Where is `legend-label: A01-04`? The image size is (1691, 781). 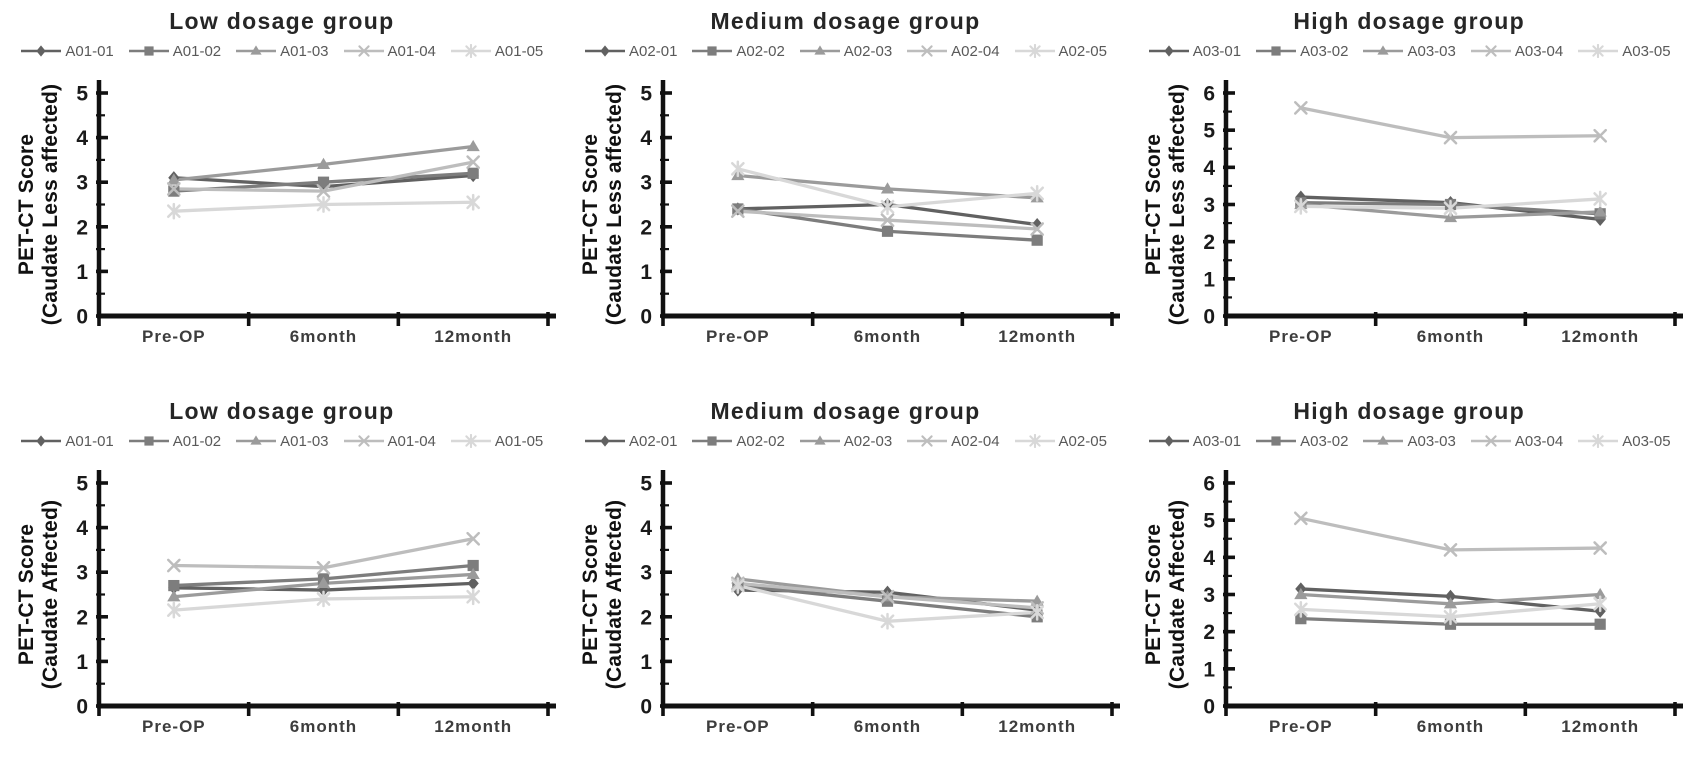
legend-label: A01-04 is located at coordinates (411, 51).